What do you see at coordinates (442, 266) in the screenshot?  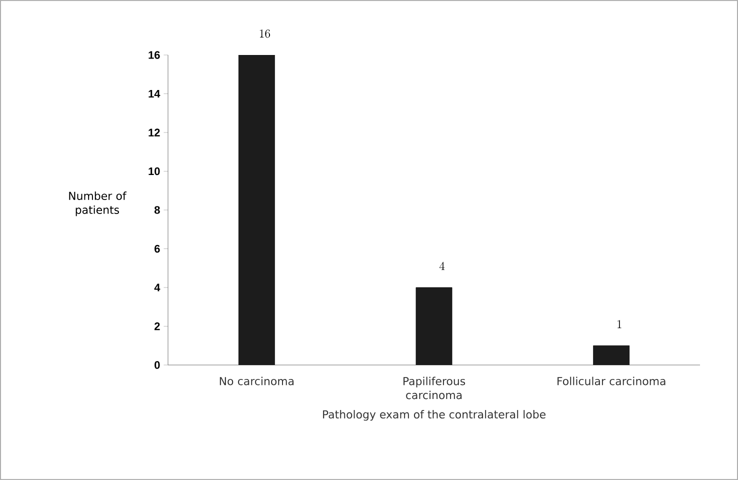 I see `data-label: 4` at bounding box center [442, 266].